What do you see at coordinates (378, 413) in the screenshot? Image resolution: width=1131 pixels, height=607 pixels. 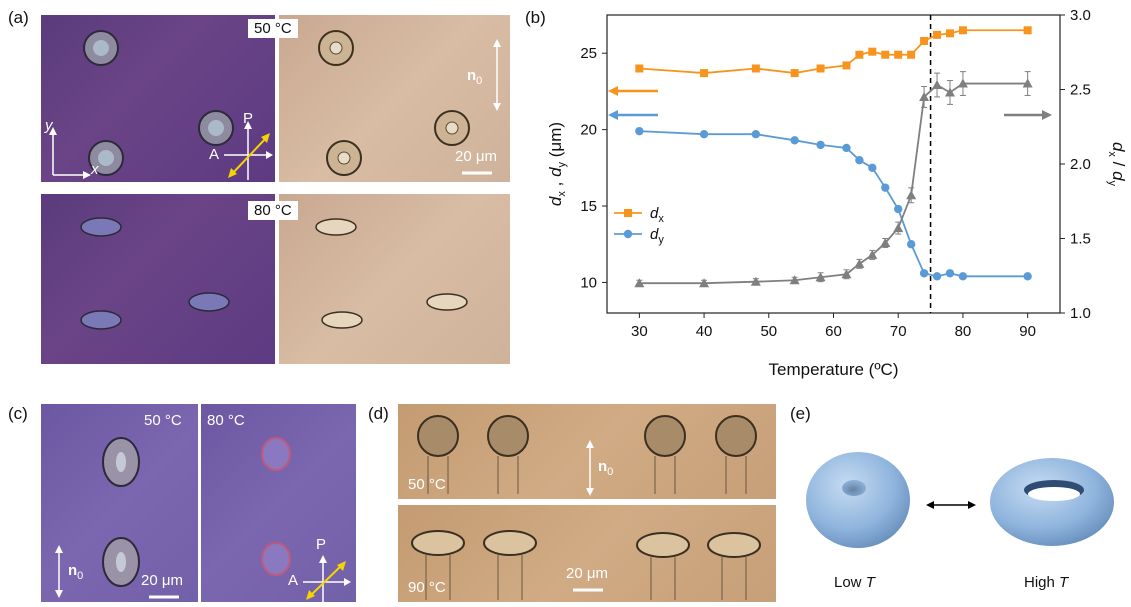 I see `panel-d-label: (d)` at bounding box center [378, 413].